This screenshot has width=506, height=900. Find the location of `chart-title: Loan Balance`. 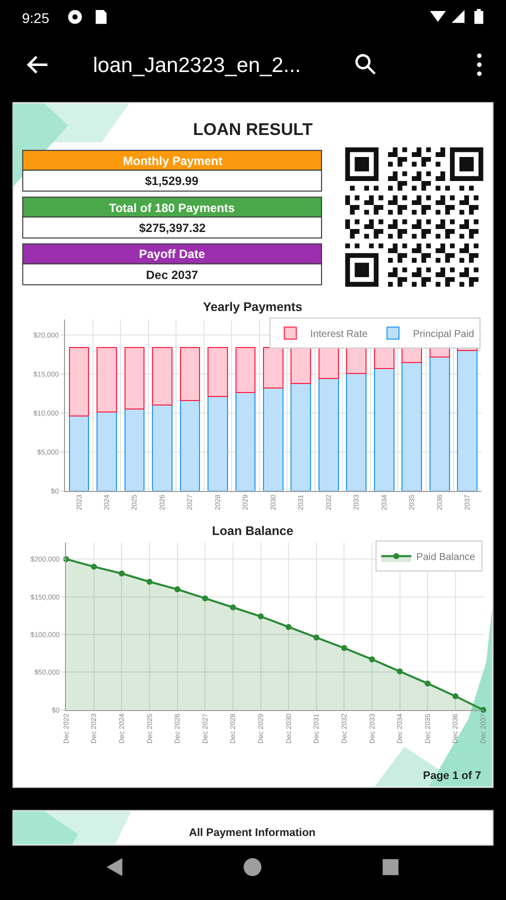

chart-title: Loan Balance is located at coordinates (253, 531).